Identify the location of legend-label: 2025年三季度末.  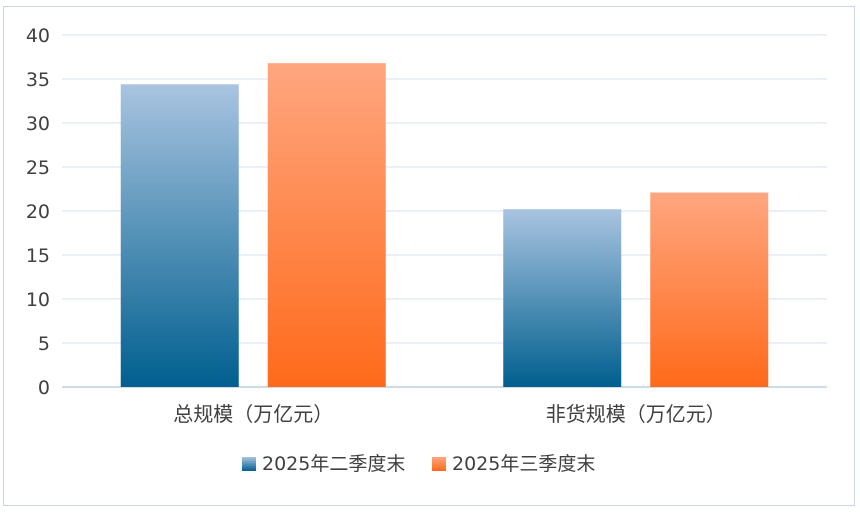
(523, 464).